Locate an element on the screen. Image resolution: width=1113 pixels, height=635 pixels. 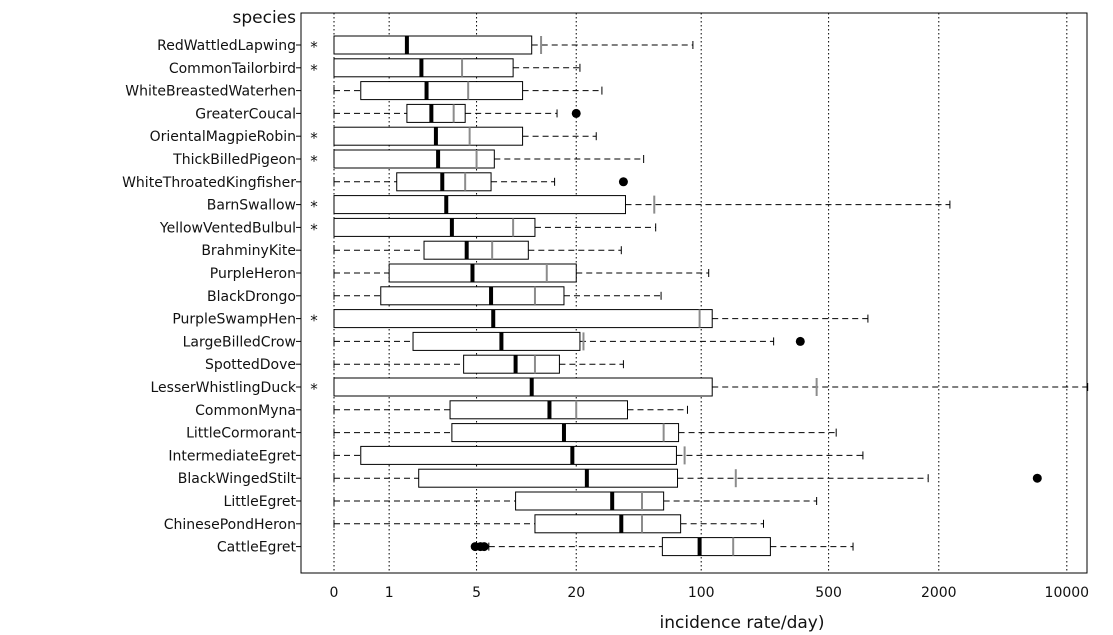
species-label: BlackDrongo is located at coordinates (251, 297).